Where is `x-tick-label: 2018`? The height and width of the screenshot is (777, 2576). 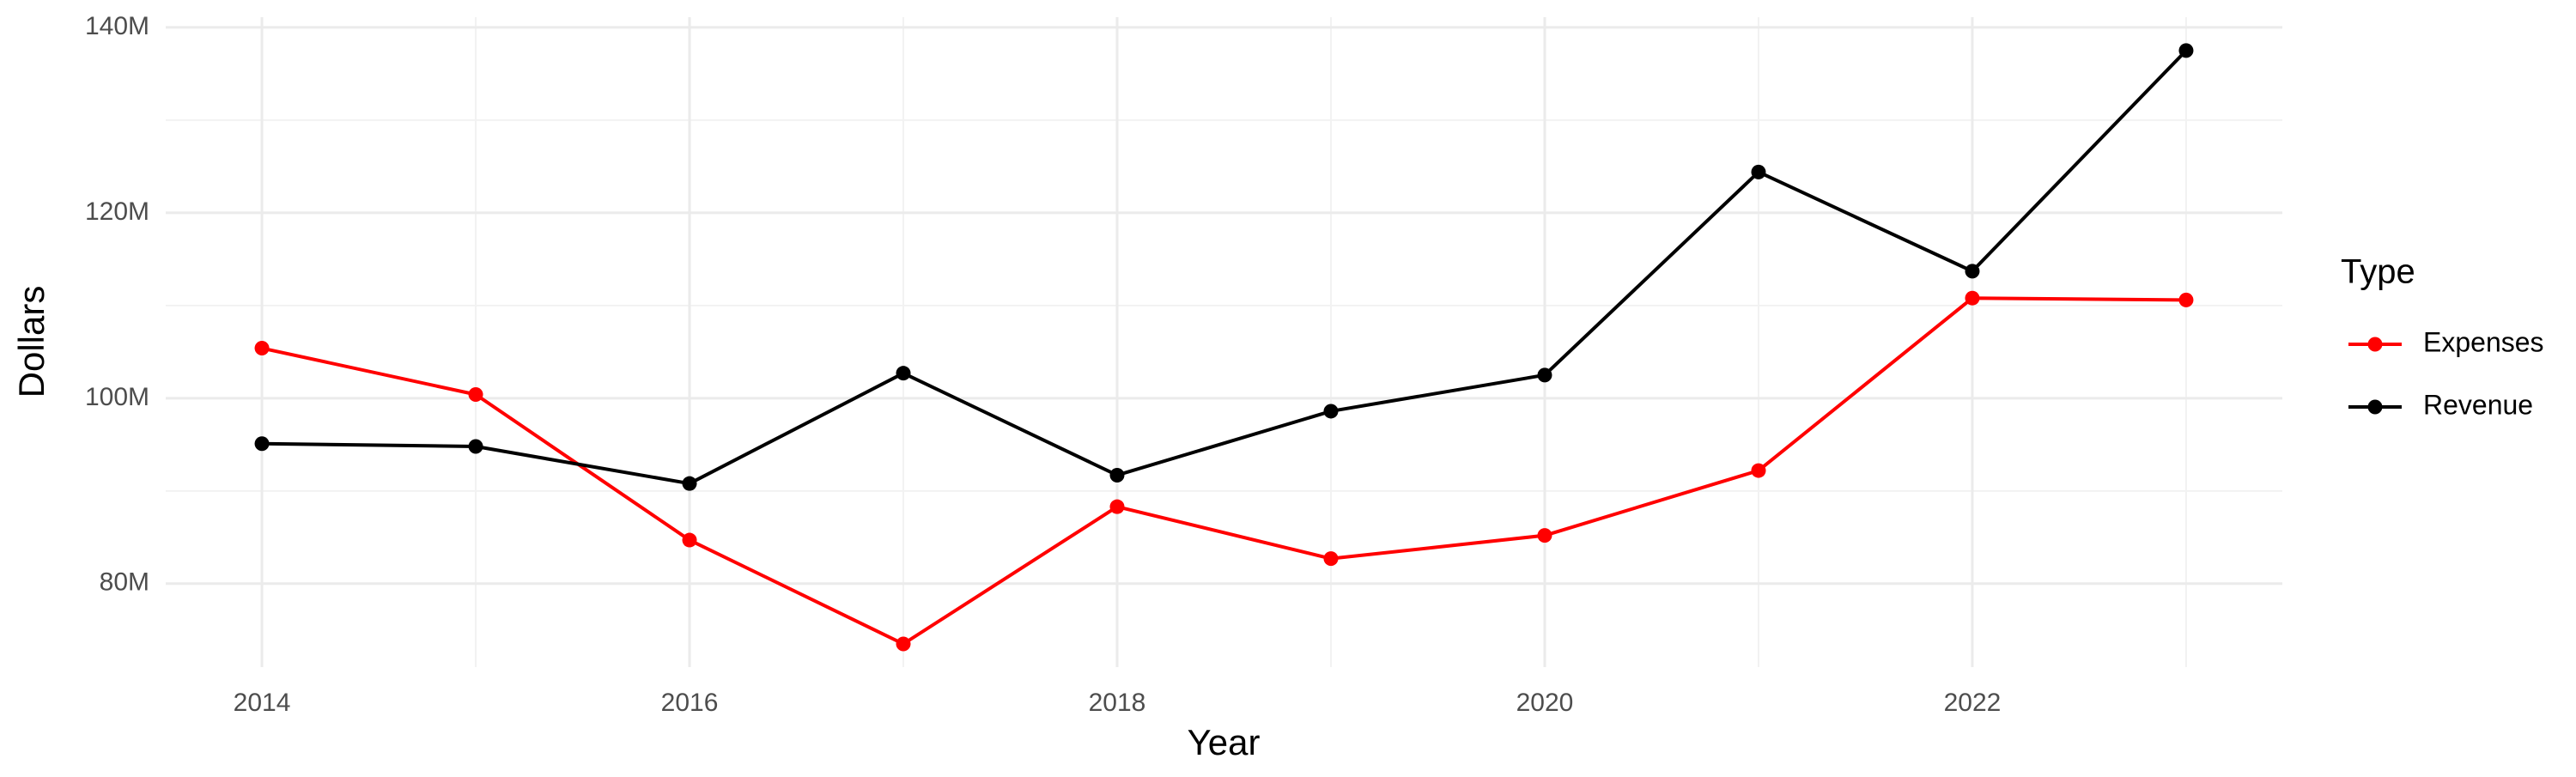 x-tick-label: 2018 is located at coordinates (1118, 703).